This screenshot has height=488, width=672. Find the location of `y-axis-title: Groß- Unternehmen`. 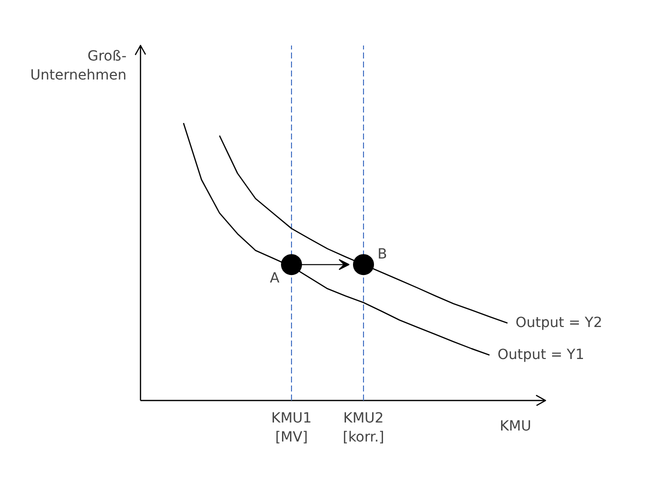

y-axis-title: Groß- Unternehmen is located at coordinates (78, 66).